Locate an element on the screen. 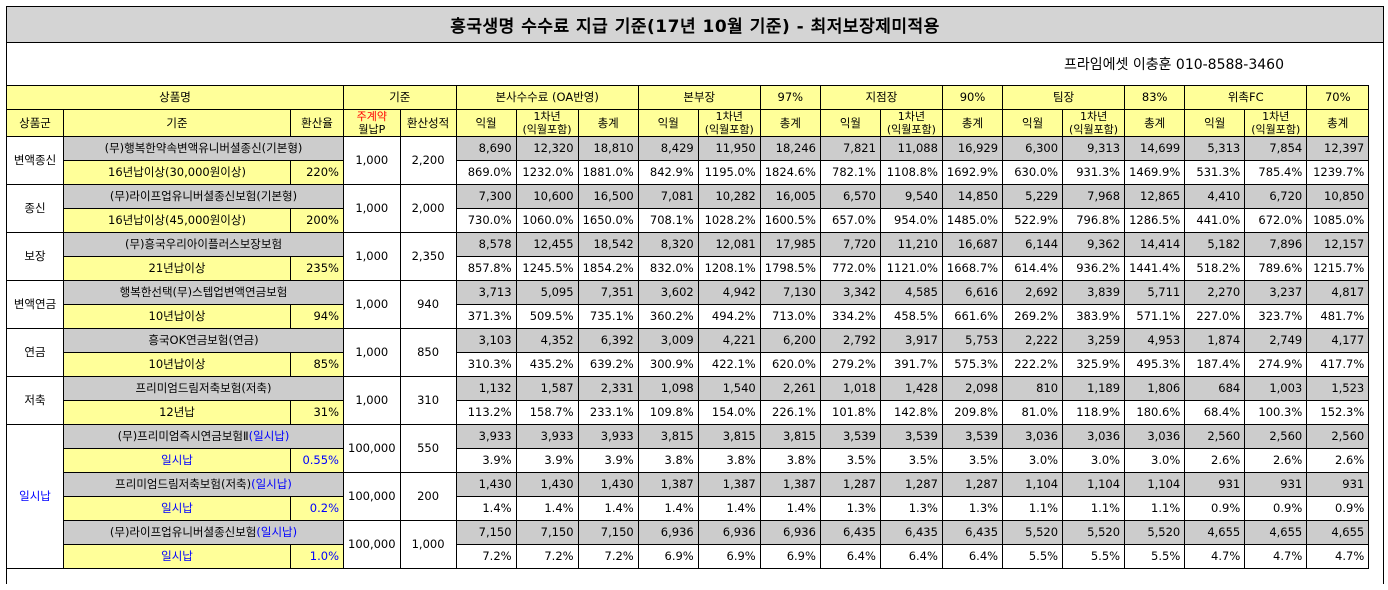  percent-cell: 494.2% is located at coordinates (729, 316).